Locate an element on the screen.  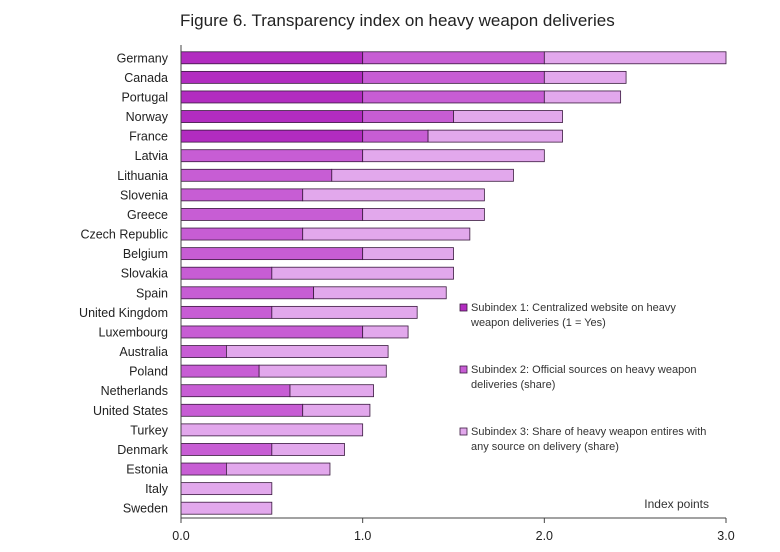
category-label: Lithuania is located at coordinates (142, 176).